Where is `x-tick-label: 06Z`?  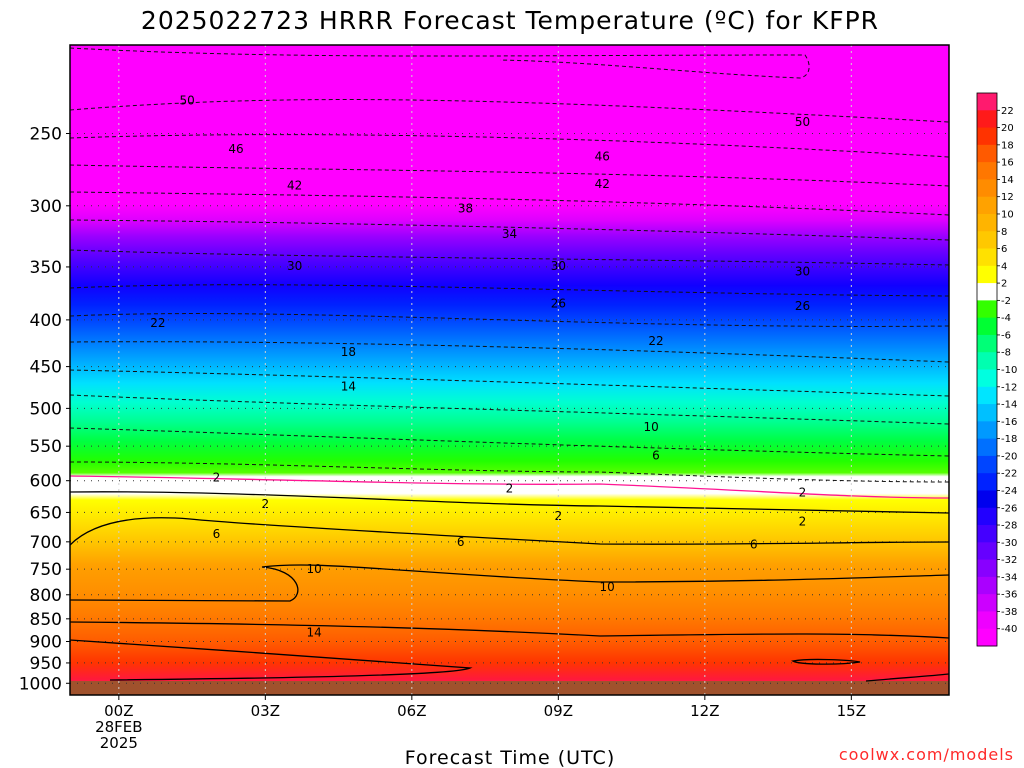 x-tick-label: 06Z is located at coordinates (411, 711).